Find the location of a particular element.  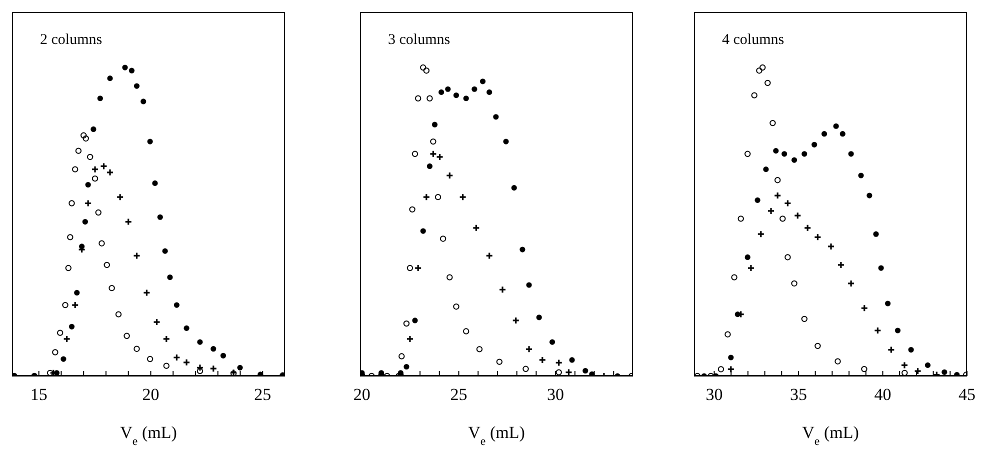

chart-title: 3 columns is located at coordinates (419, 40).